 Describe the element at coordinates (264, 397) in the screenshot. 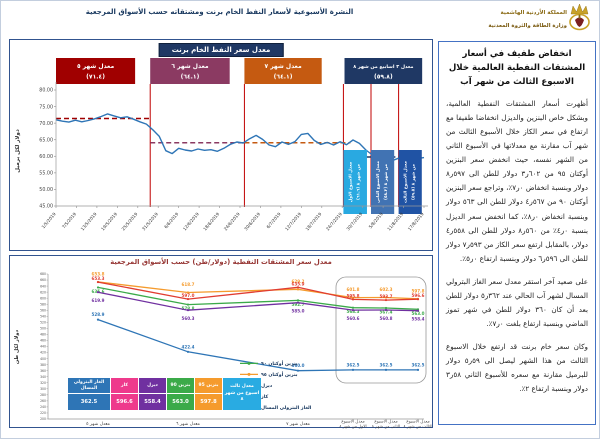

I see `svg-text: كاز` at that location.